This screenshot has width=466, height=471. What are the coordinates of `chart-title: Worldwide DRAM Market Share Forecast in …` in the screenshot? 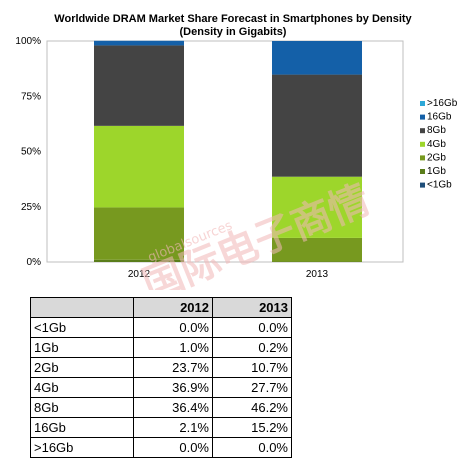 It's located at (233, 19).